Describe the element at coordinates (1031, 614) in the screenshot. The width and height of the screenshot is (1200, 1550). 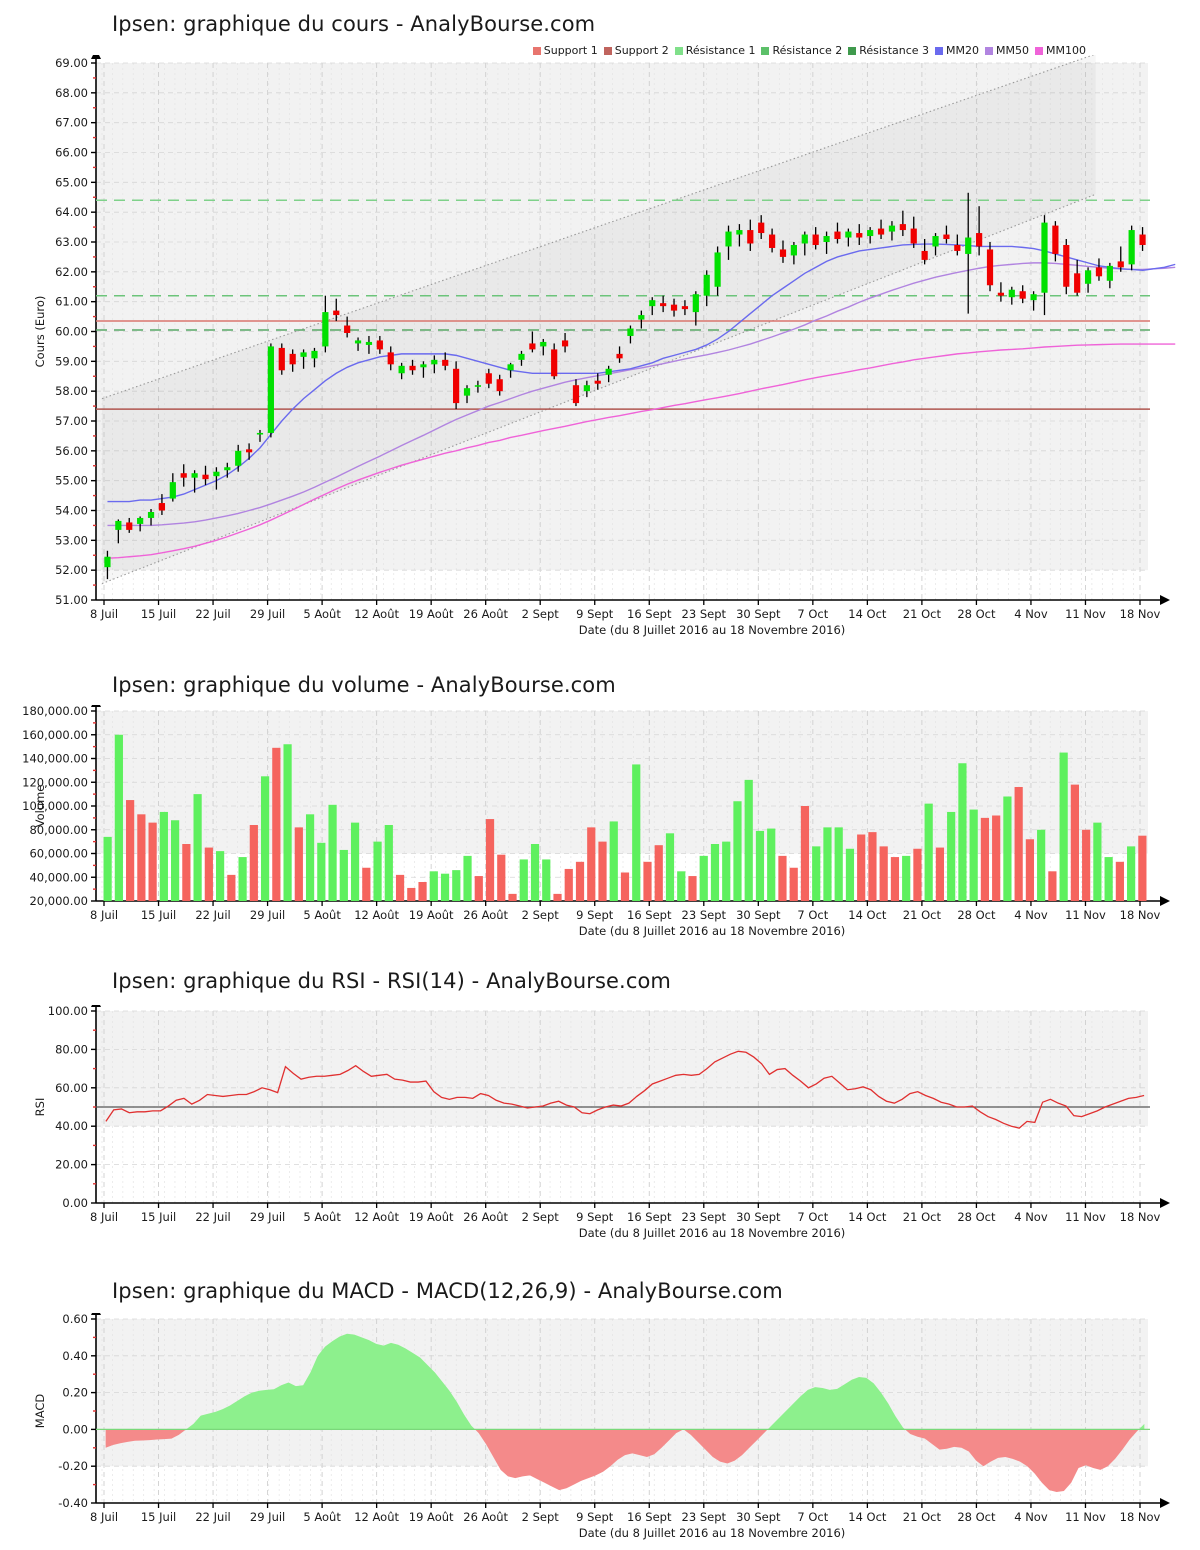
I see `x-axis-tick-label: 4 Nov` at that location.